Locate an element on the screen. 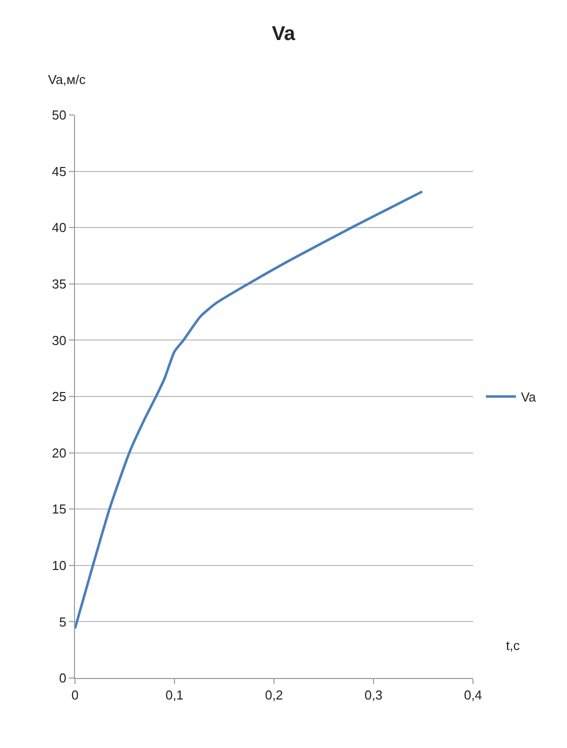  x-tick-label: 0,2 is located at coordinates (274, 695).